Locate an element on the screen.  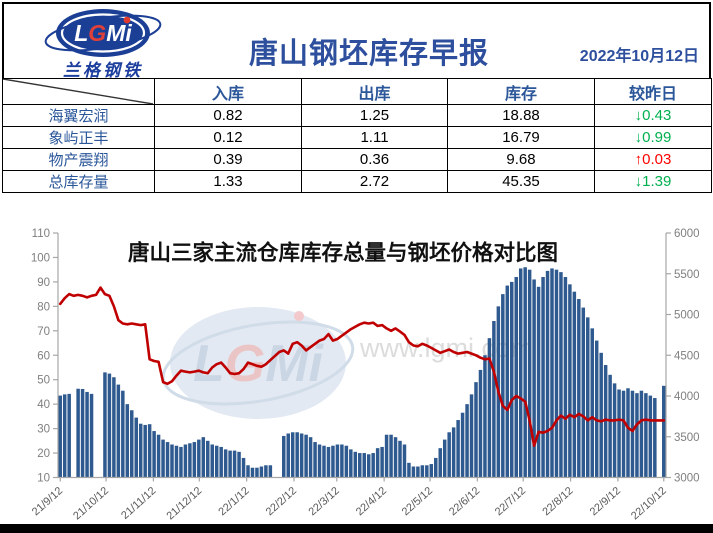
x-tick-label: 22/10/12 is located at coordinates (649, 504).